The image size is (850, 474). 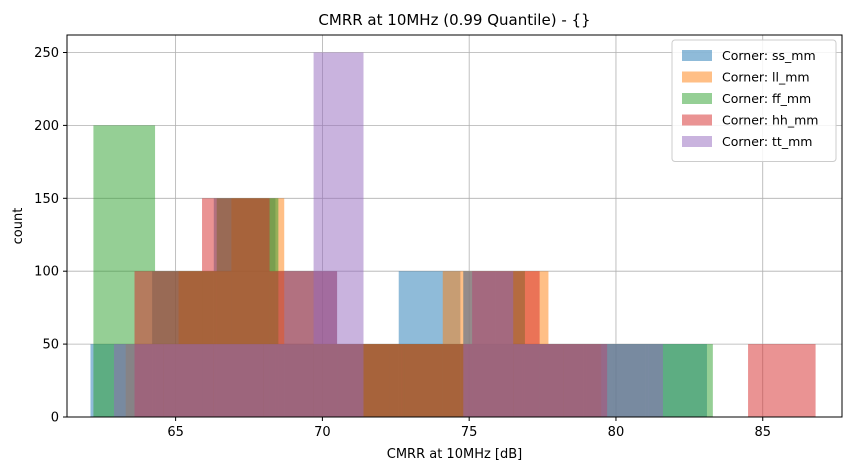 What do you see at coordinates (322, 432) in the screenshot?
I see `x-tick-label: 70` at bounding box center [322, 432].